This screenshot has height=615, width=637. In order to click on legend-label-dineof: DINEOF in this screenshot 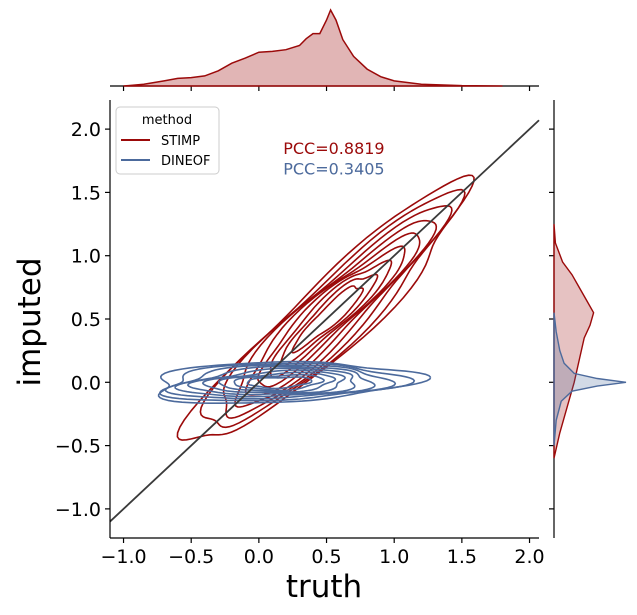, I will do `click(186, 161)`.